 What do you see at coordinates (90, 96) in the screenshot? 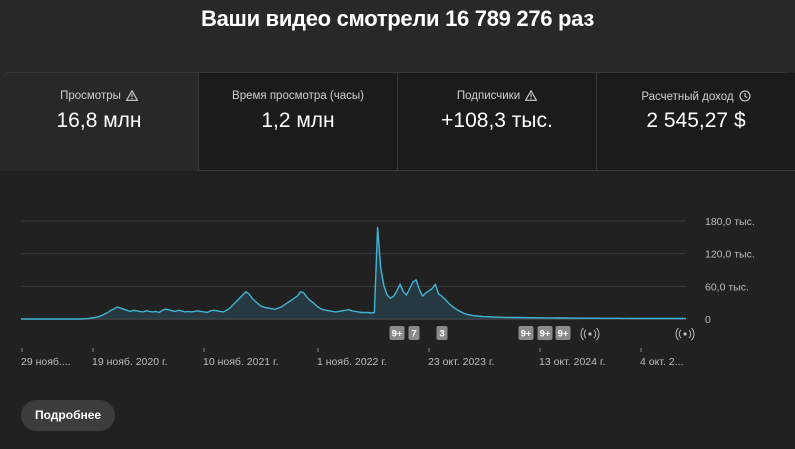
I see `tab-views-label: Просмотры` at bounding box center [90, 96].